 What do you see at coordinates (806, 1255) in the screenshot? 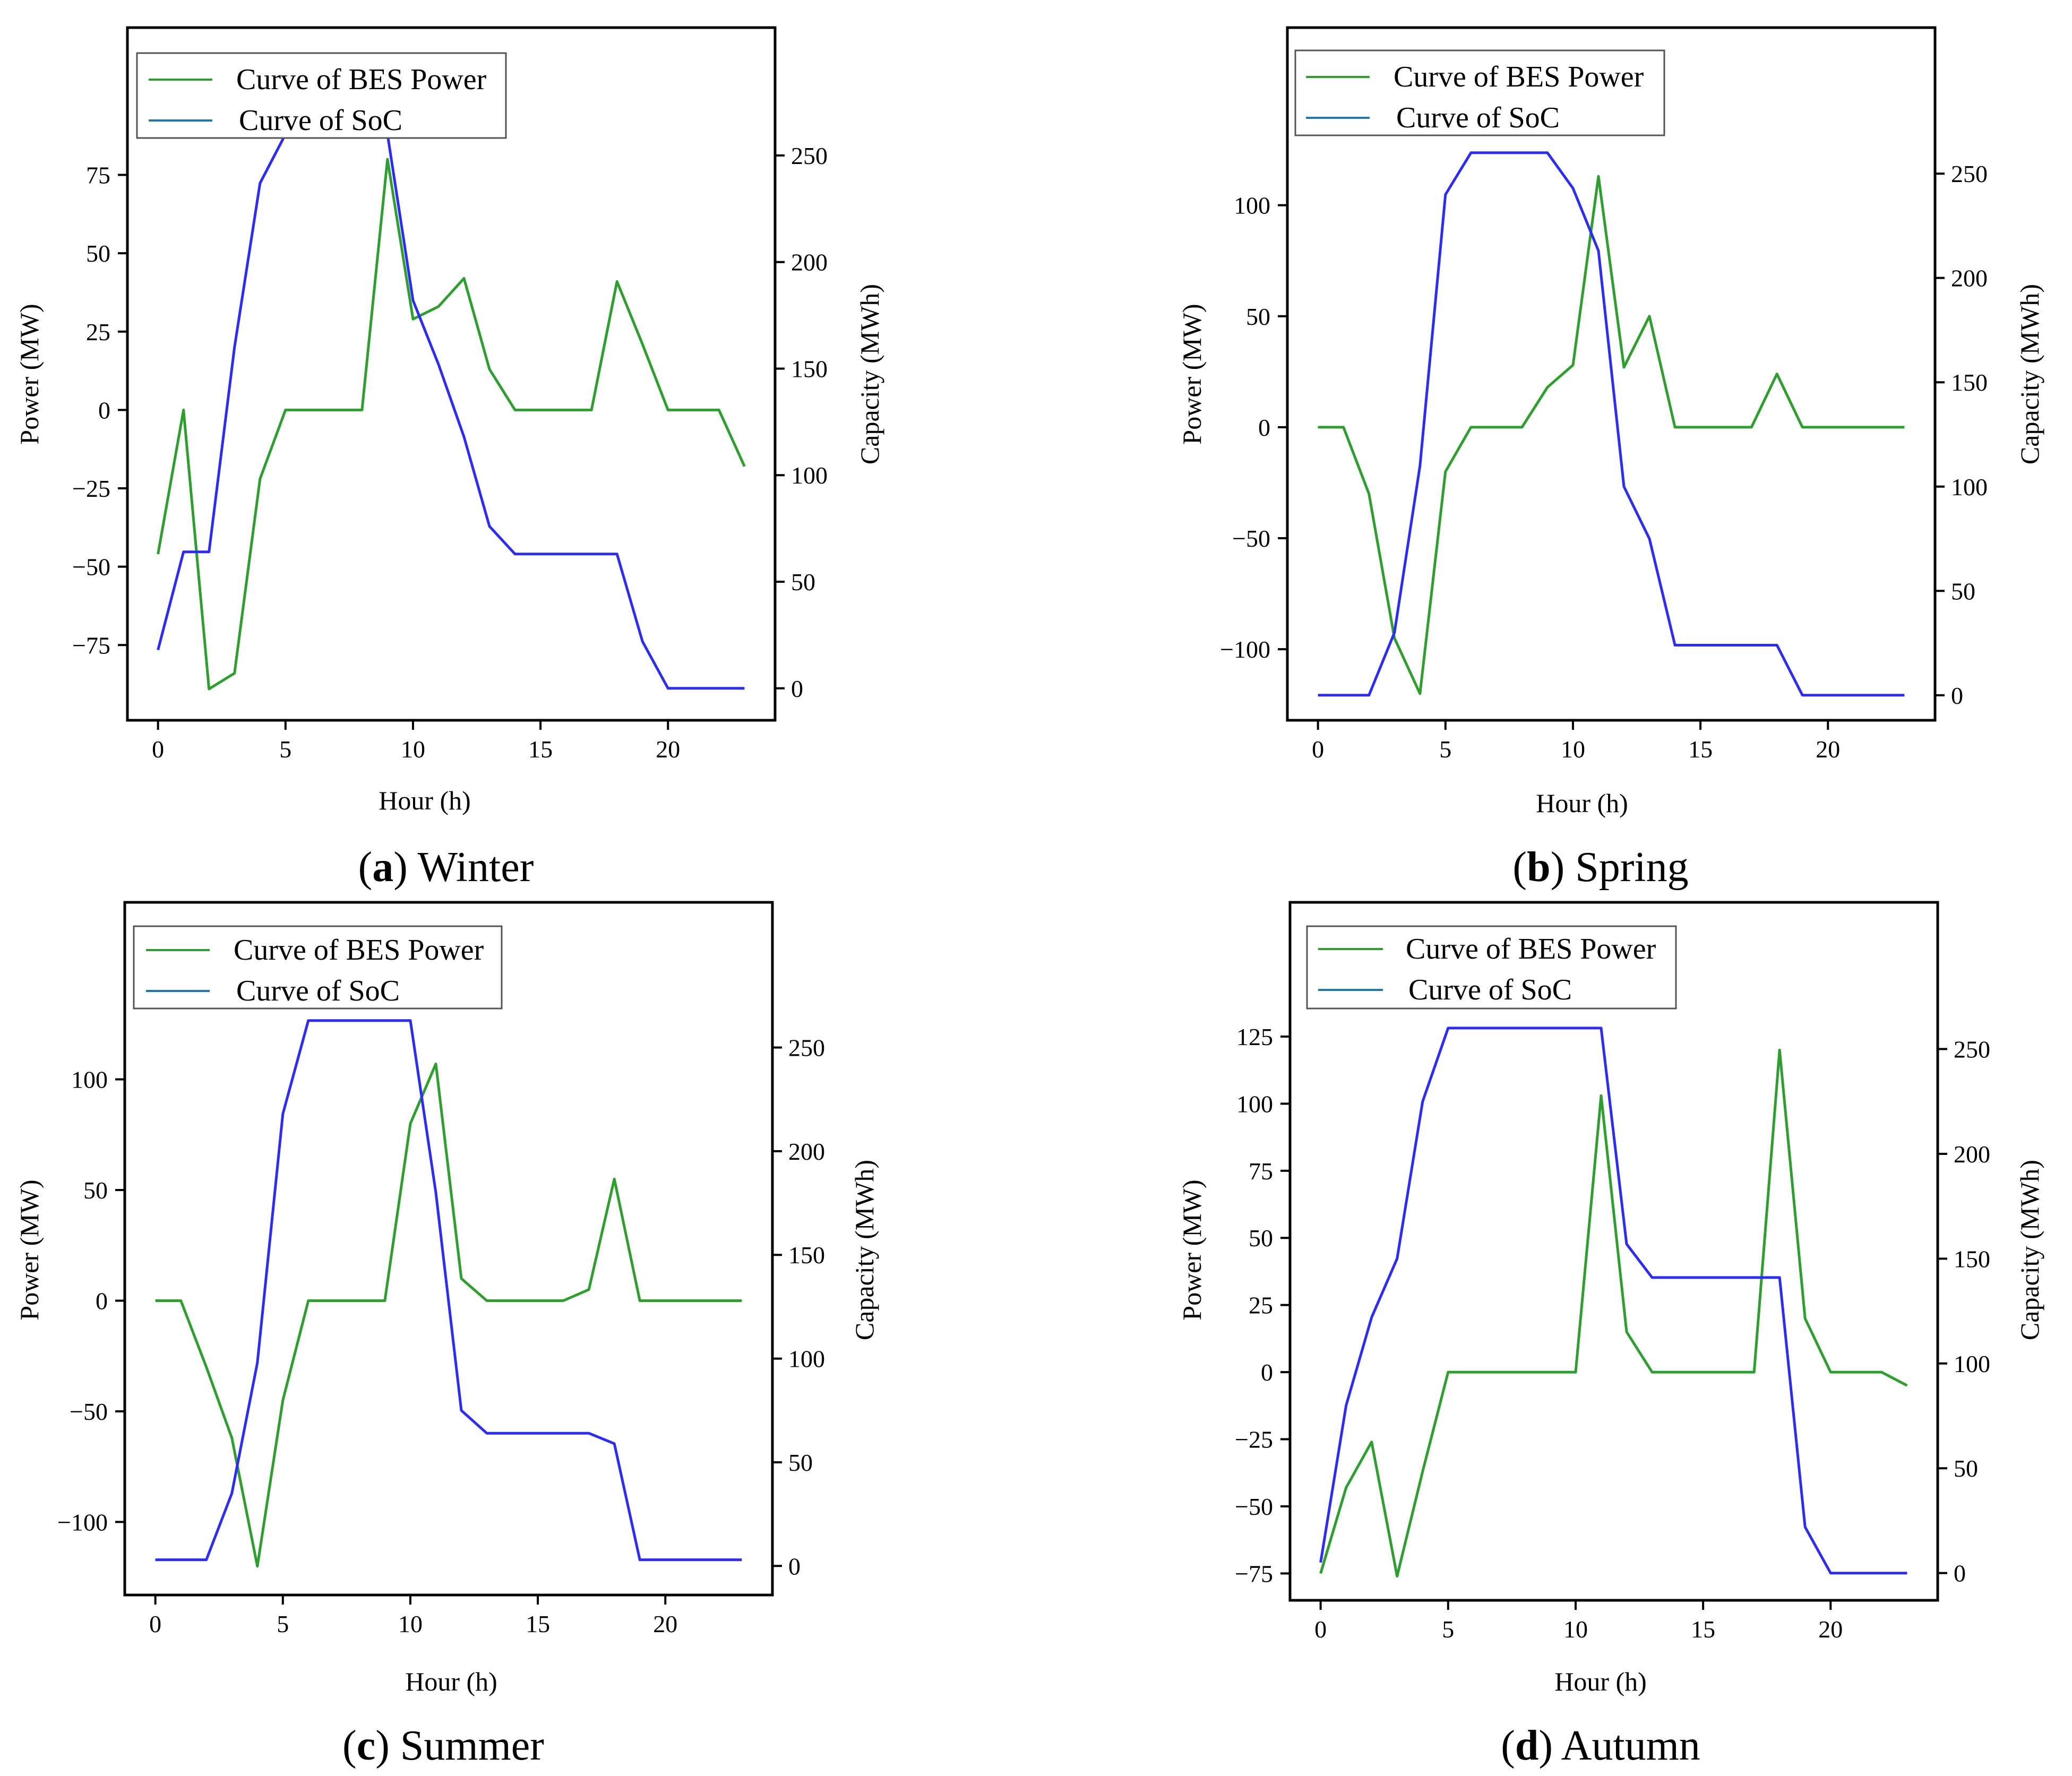
I see `summer-y2tick-label-150: 150` at bounding box center [806, 1255].